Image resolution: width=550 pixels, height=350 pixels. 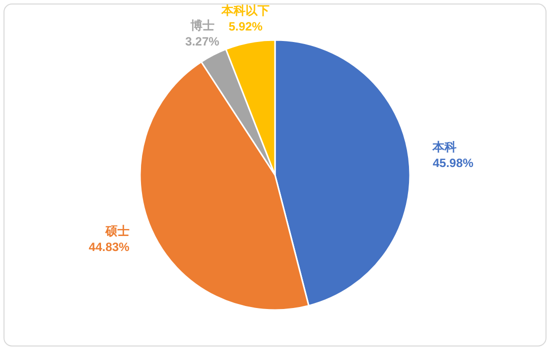 I want to click on data-label: 5.92%, so click(x=245, y=27).